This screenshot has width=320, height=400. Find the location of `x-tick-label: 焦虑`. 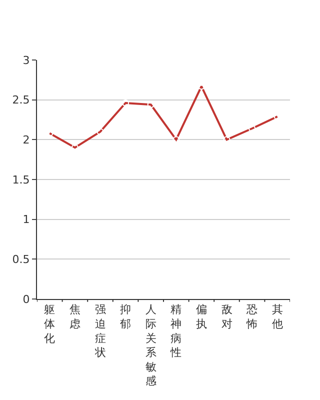

x-tick-label: 焦虑 is located at coordinates (74, 316).